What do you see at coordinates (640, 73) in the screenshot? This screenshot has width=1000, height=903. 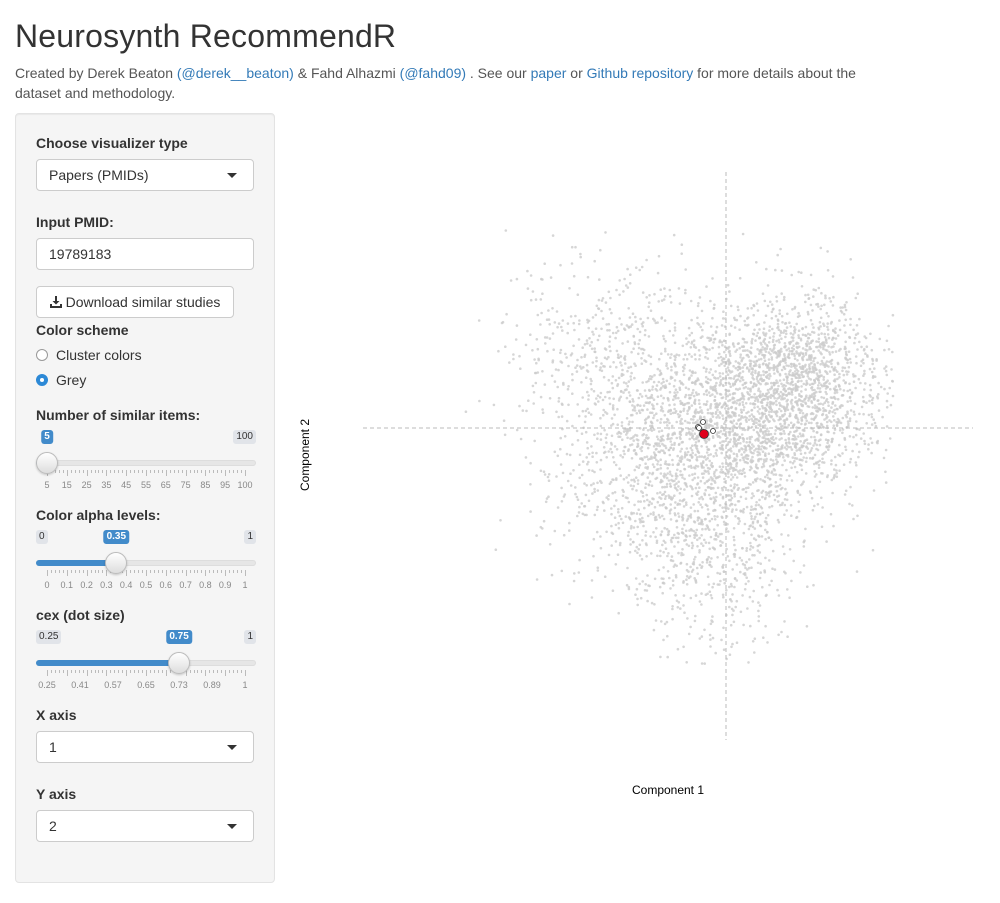 I see `github-link: Github repository` at bounding box center [640, 73].